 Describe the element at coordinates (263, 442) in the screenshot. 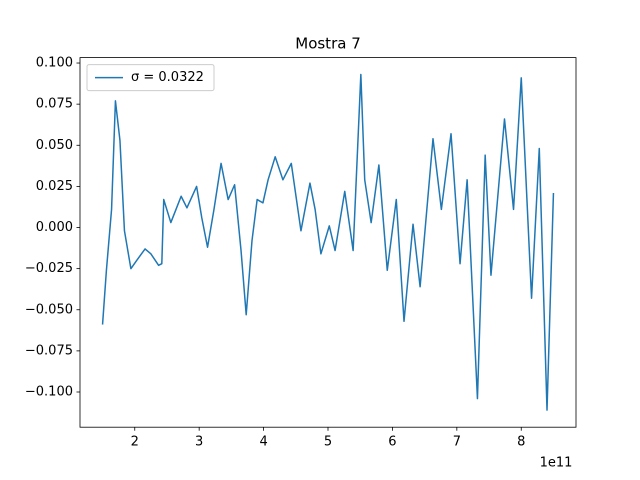

I see `x-tick-label: 4` at that location.